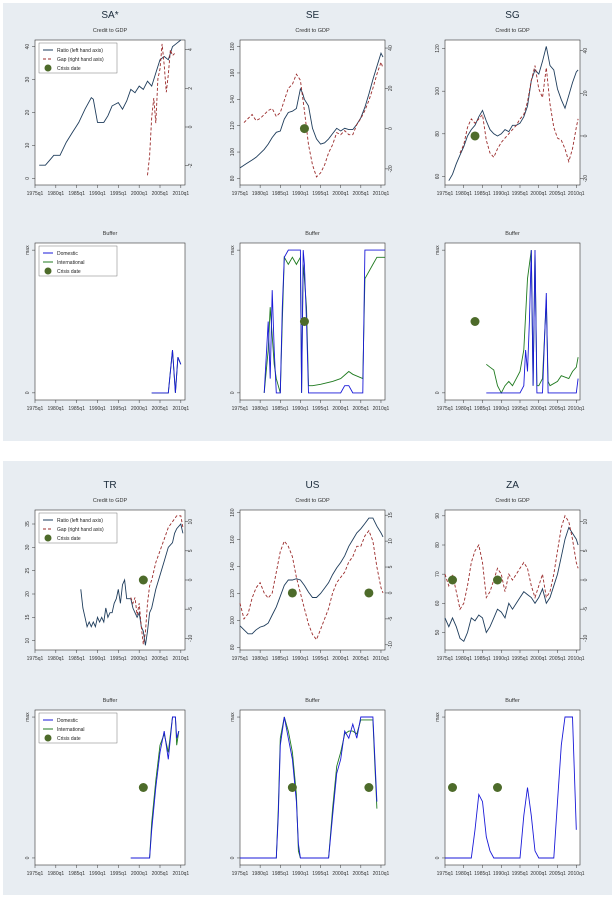  What do you see at coordinates (586, 178) in the screenshot?
I see `y-tick-label-right: -20` at bounding box center [586, 178].